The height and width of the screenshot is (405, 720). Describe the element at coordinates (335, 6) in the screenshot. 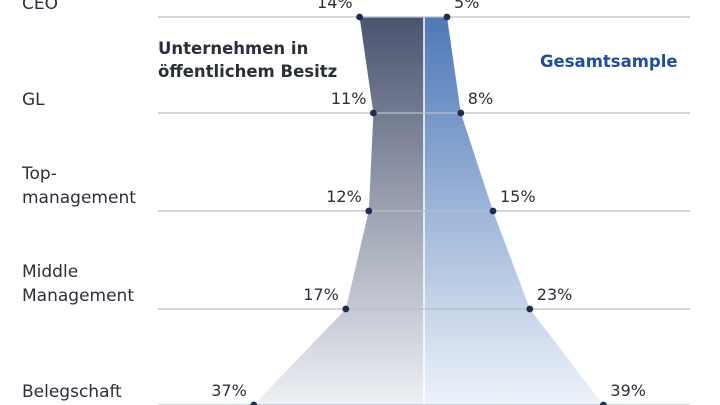

I see `value-label-left: 14%` at that location.